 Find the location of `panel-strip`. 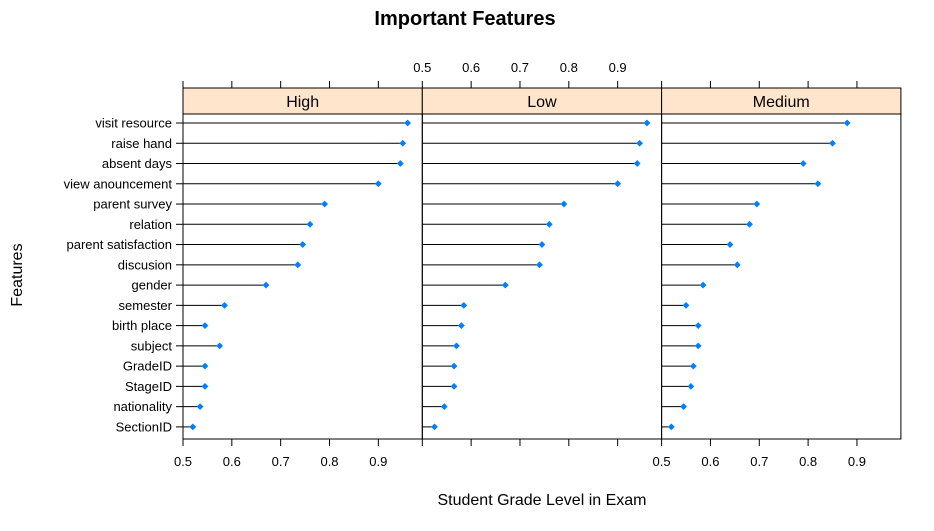

panel-strip is located at coordinates (781, 101).